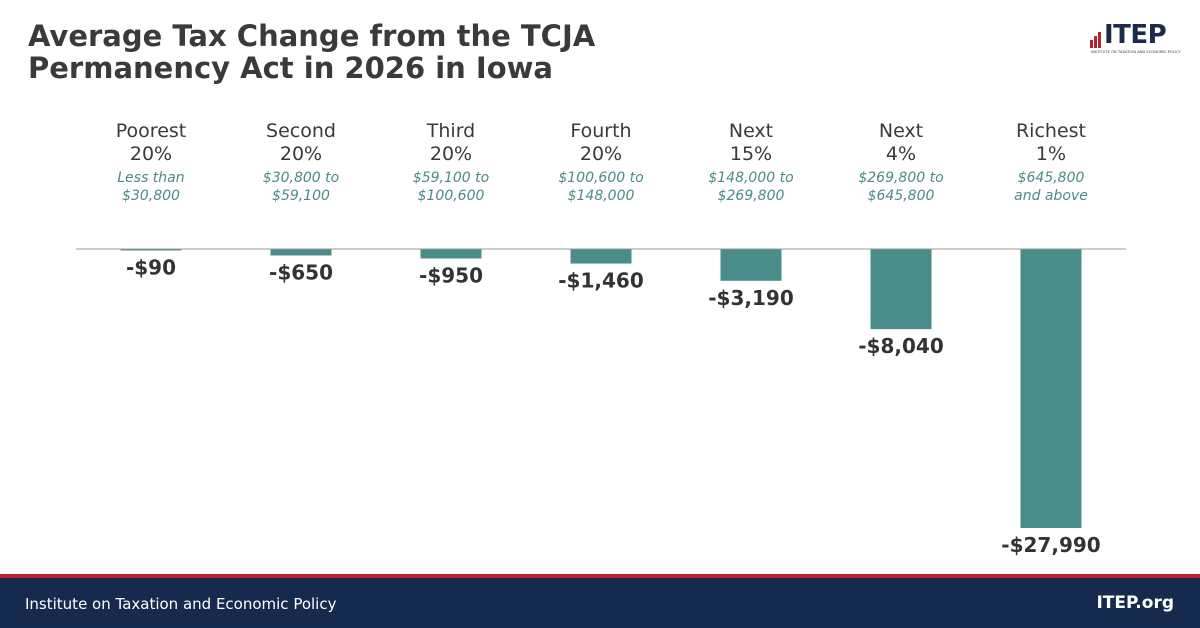 Image resolution: width=1200 pixels, height=628 pixels. I want to click on category-label: 4%, so click(901, 154).